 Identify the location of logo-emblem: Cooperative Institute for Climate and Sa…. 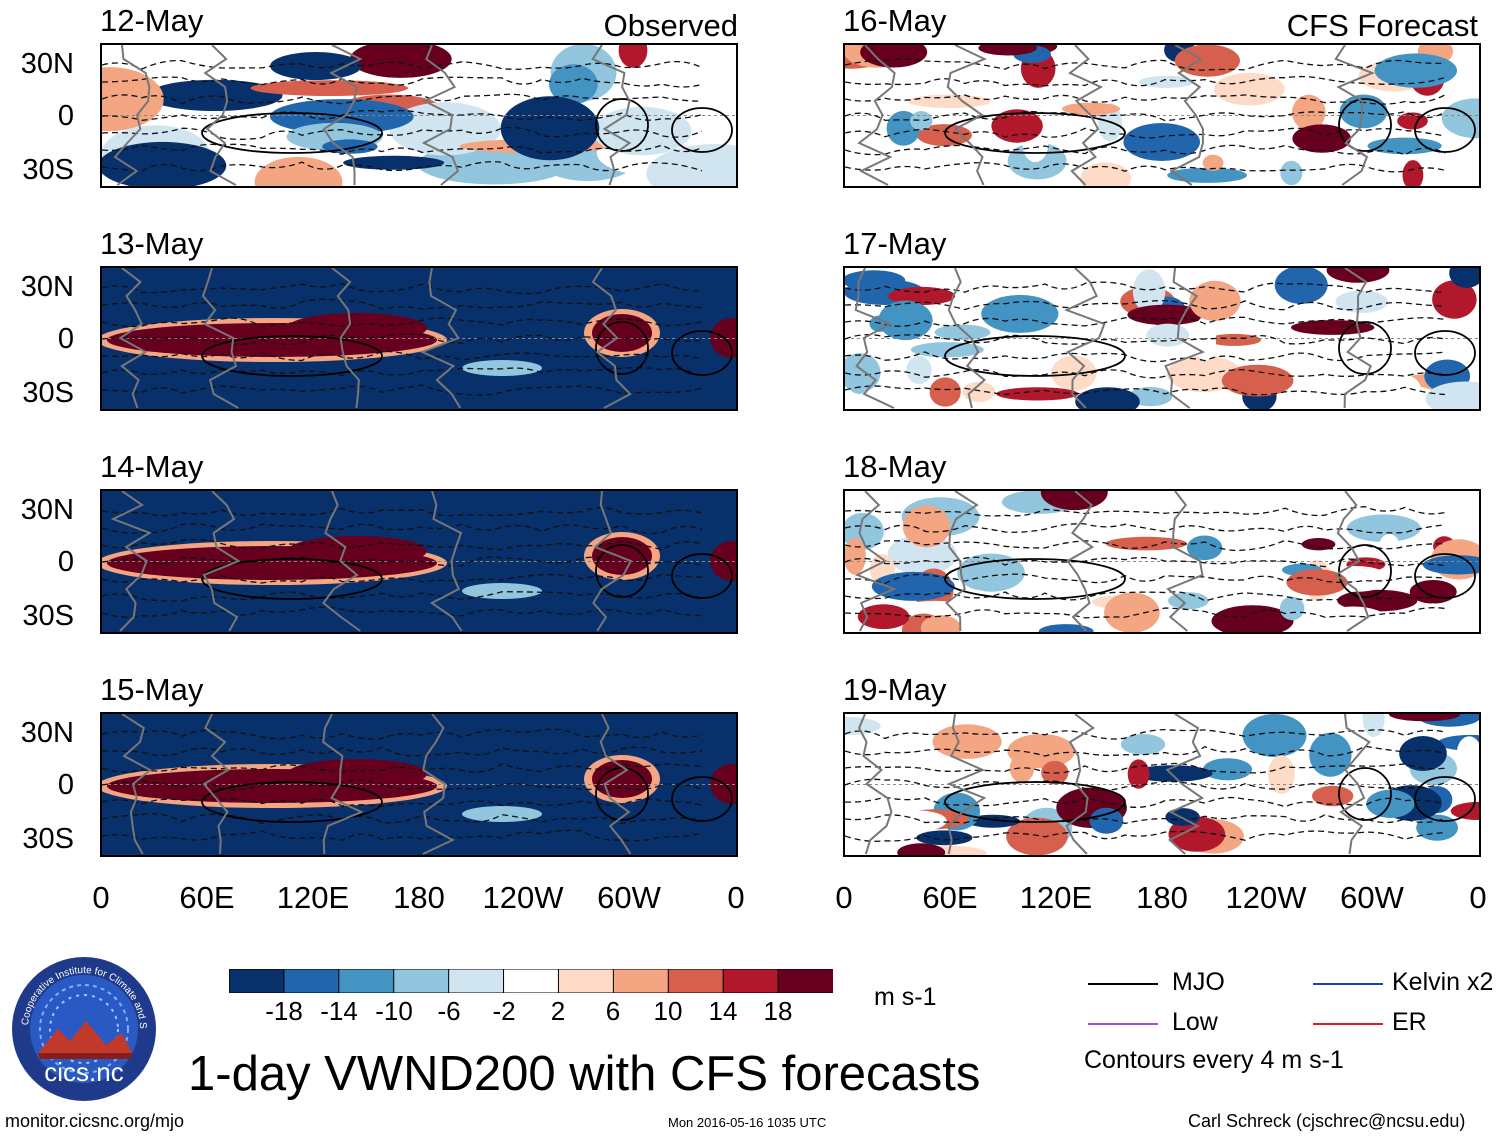
(81, 1024).